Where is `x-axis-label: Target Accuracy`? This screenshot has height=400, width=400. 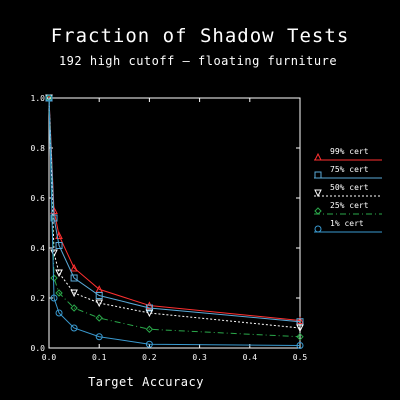 x-axis-label: Target Accuracy is located at coordinates (146, 382).